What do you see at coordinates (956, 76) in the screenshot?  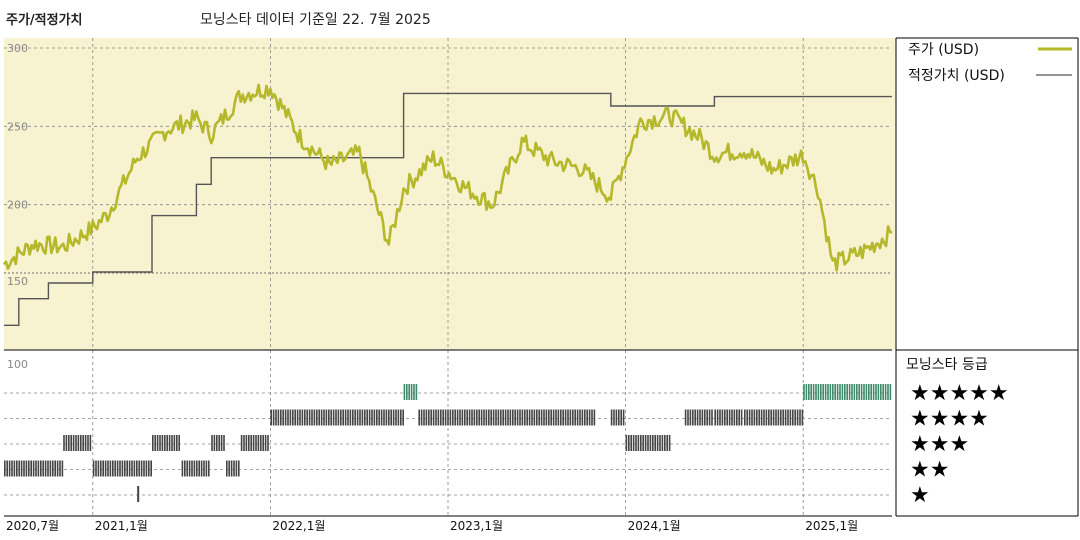 I see `legend-fair-value-label: 적정가치 (USD)` at bounding box center [956, 76].